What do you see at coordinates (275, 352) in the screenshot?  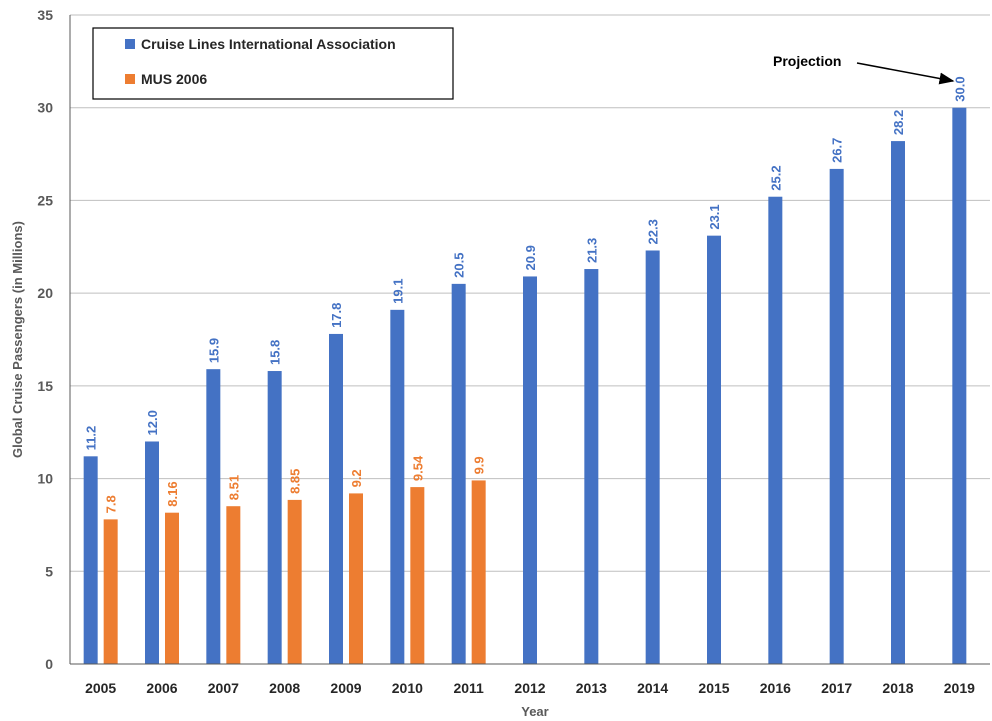 I see `data-label: 15.8` at bounding box center [275, 352].